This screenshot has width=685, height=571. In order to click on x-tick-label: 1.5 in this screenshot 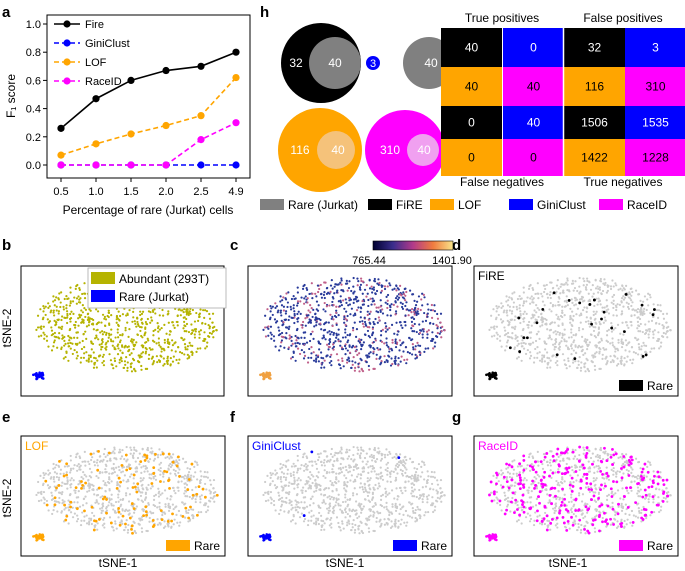, I will do `click(130, 192)`.